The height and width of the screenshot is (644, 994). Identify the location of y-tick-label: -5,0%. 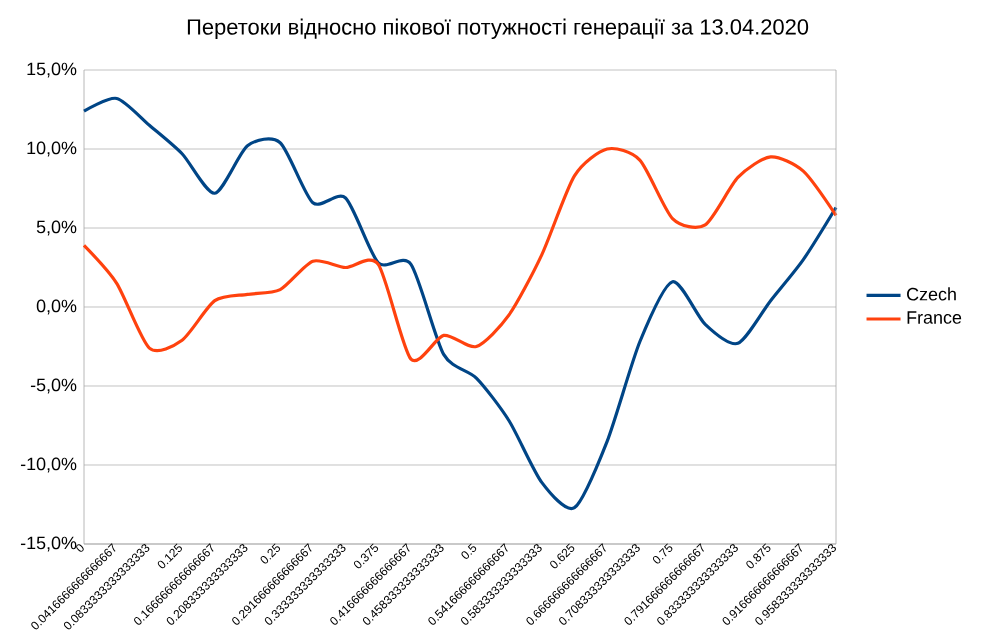
(53, 386).